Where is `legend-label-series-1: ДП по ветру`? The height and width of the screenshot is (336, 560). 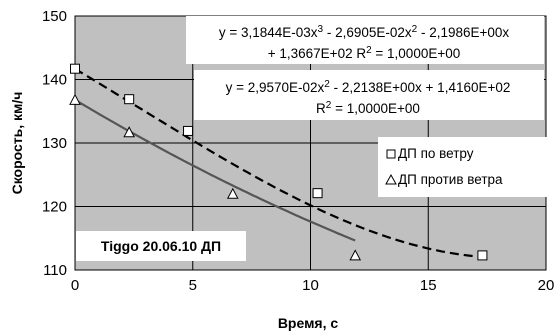
legend-label-series-1: ДП по ветру is located at coordinates (436, 153).